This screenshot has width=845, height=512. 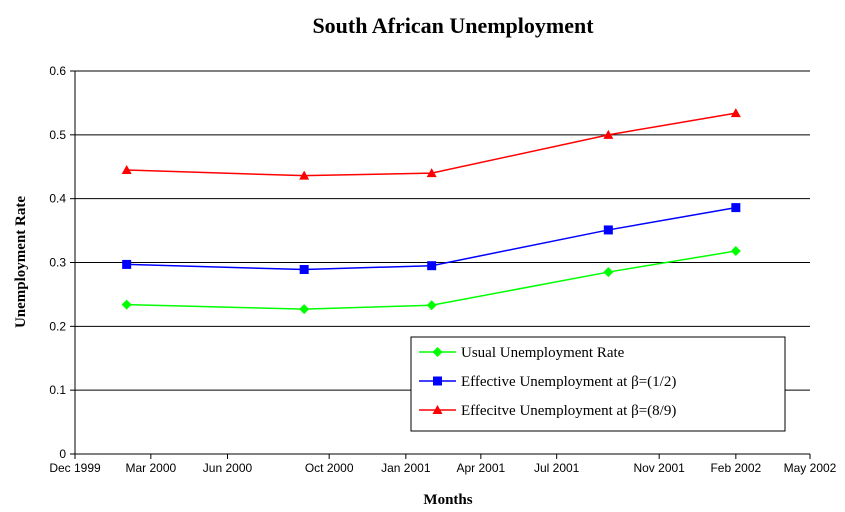 I want to click on y-axis-title: Unemployment Rate, so click(x=21, y=262).